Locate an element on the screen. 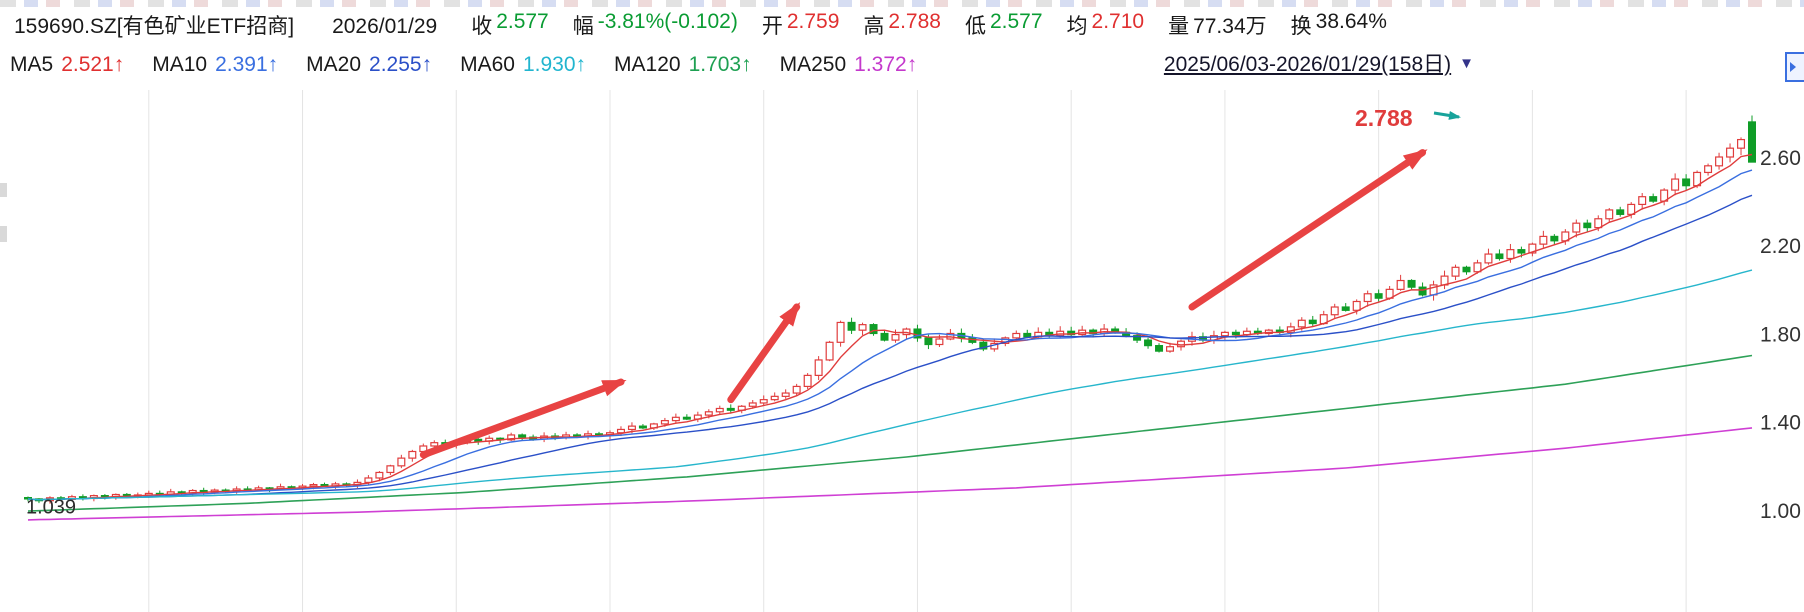  ma-line-MA250 is located at coordinates (890, 474).